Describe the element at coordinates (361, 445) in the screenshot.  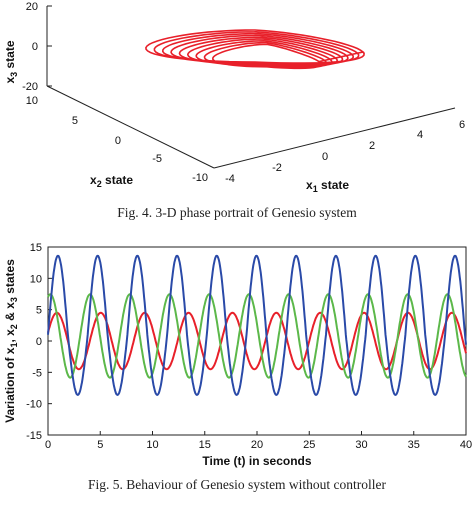
I see `fig5-x-tick-label: 30` at that location.